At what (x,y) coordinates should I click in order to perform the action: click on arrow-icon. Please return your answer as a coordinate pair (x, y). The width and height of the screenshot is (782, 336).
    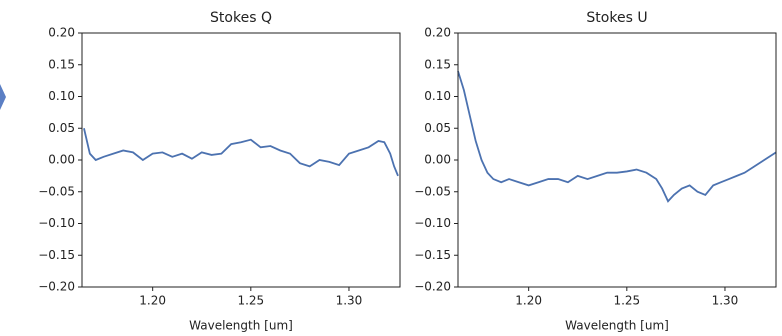
    Looking at the image, I should click on (3, 97).